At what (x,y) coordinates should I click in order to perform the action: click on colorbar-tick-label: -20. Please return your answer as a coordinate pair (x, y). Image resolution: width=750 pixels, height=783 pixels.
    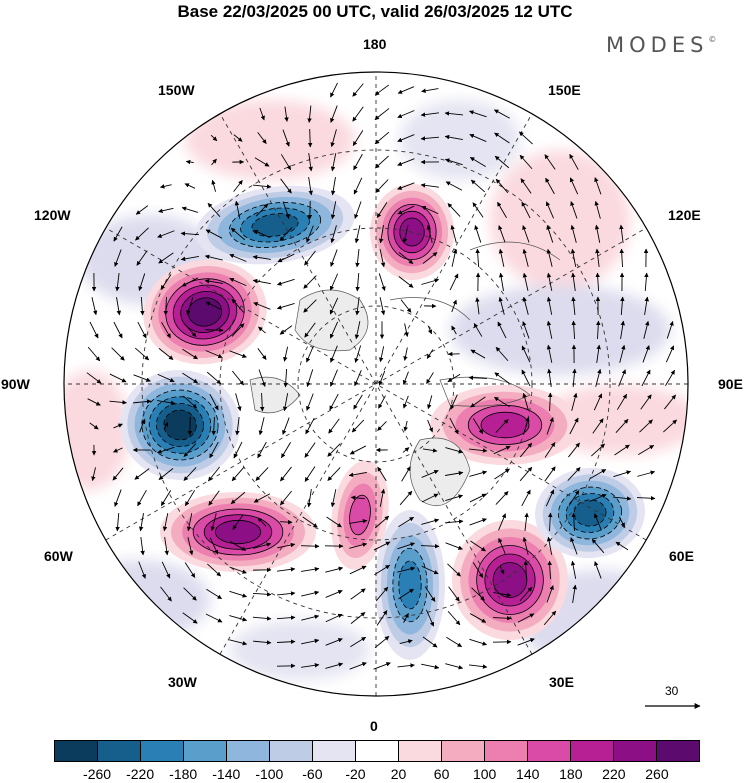
    Looking at the image, I should click on (355, 774).